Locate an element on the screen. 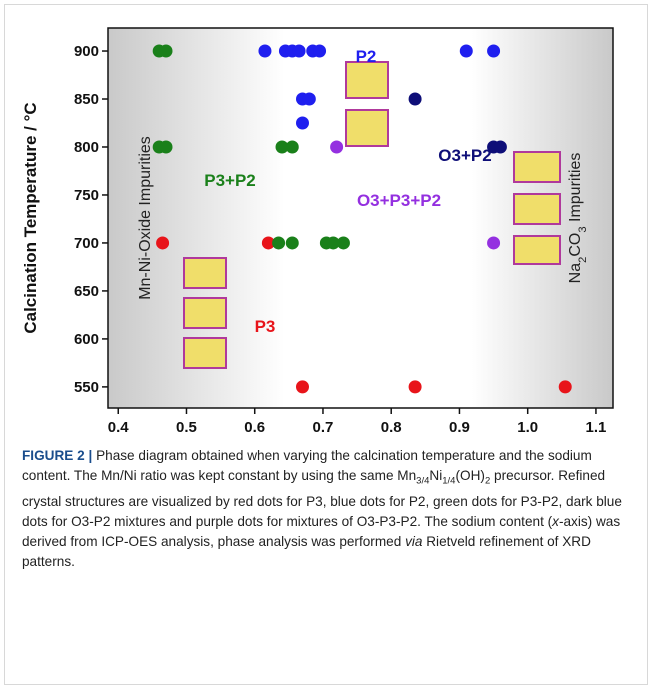 Image resolution: width=654 pixels, height=691 pixels. annotation: Mn-Ni-Oxide Impurities is located at coordinates (145, 218).